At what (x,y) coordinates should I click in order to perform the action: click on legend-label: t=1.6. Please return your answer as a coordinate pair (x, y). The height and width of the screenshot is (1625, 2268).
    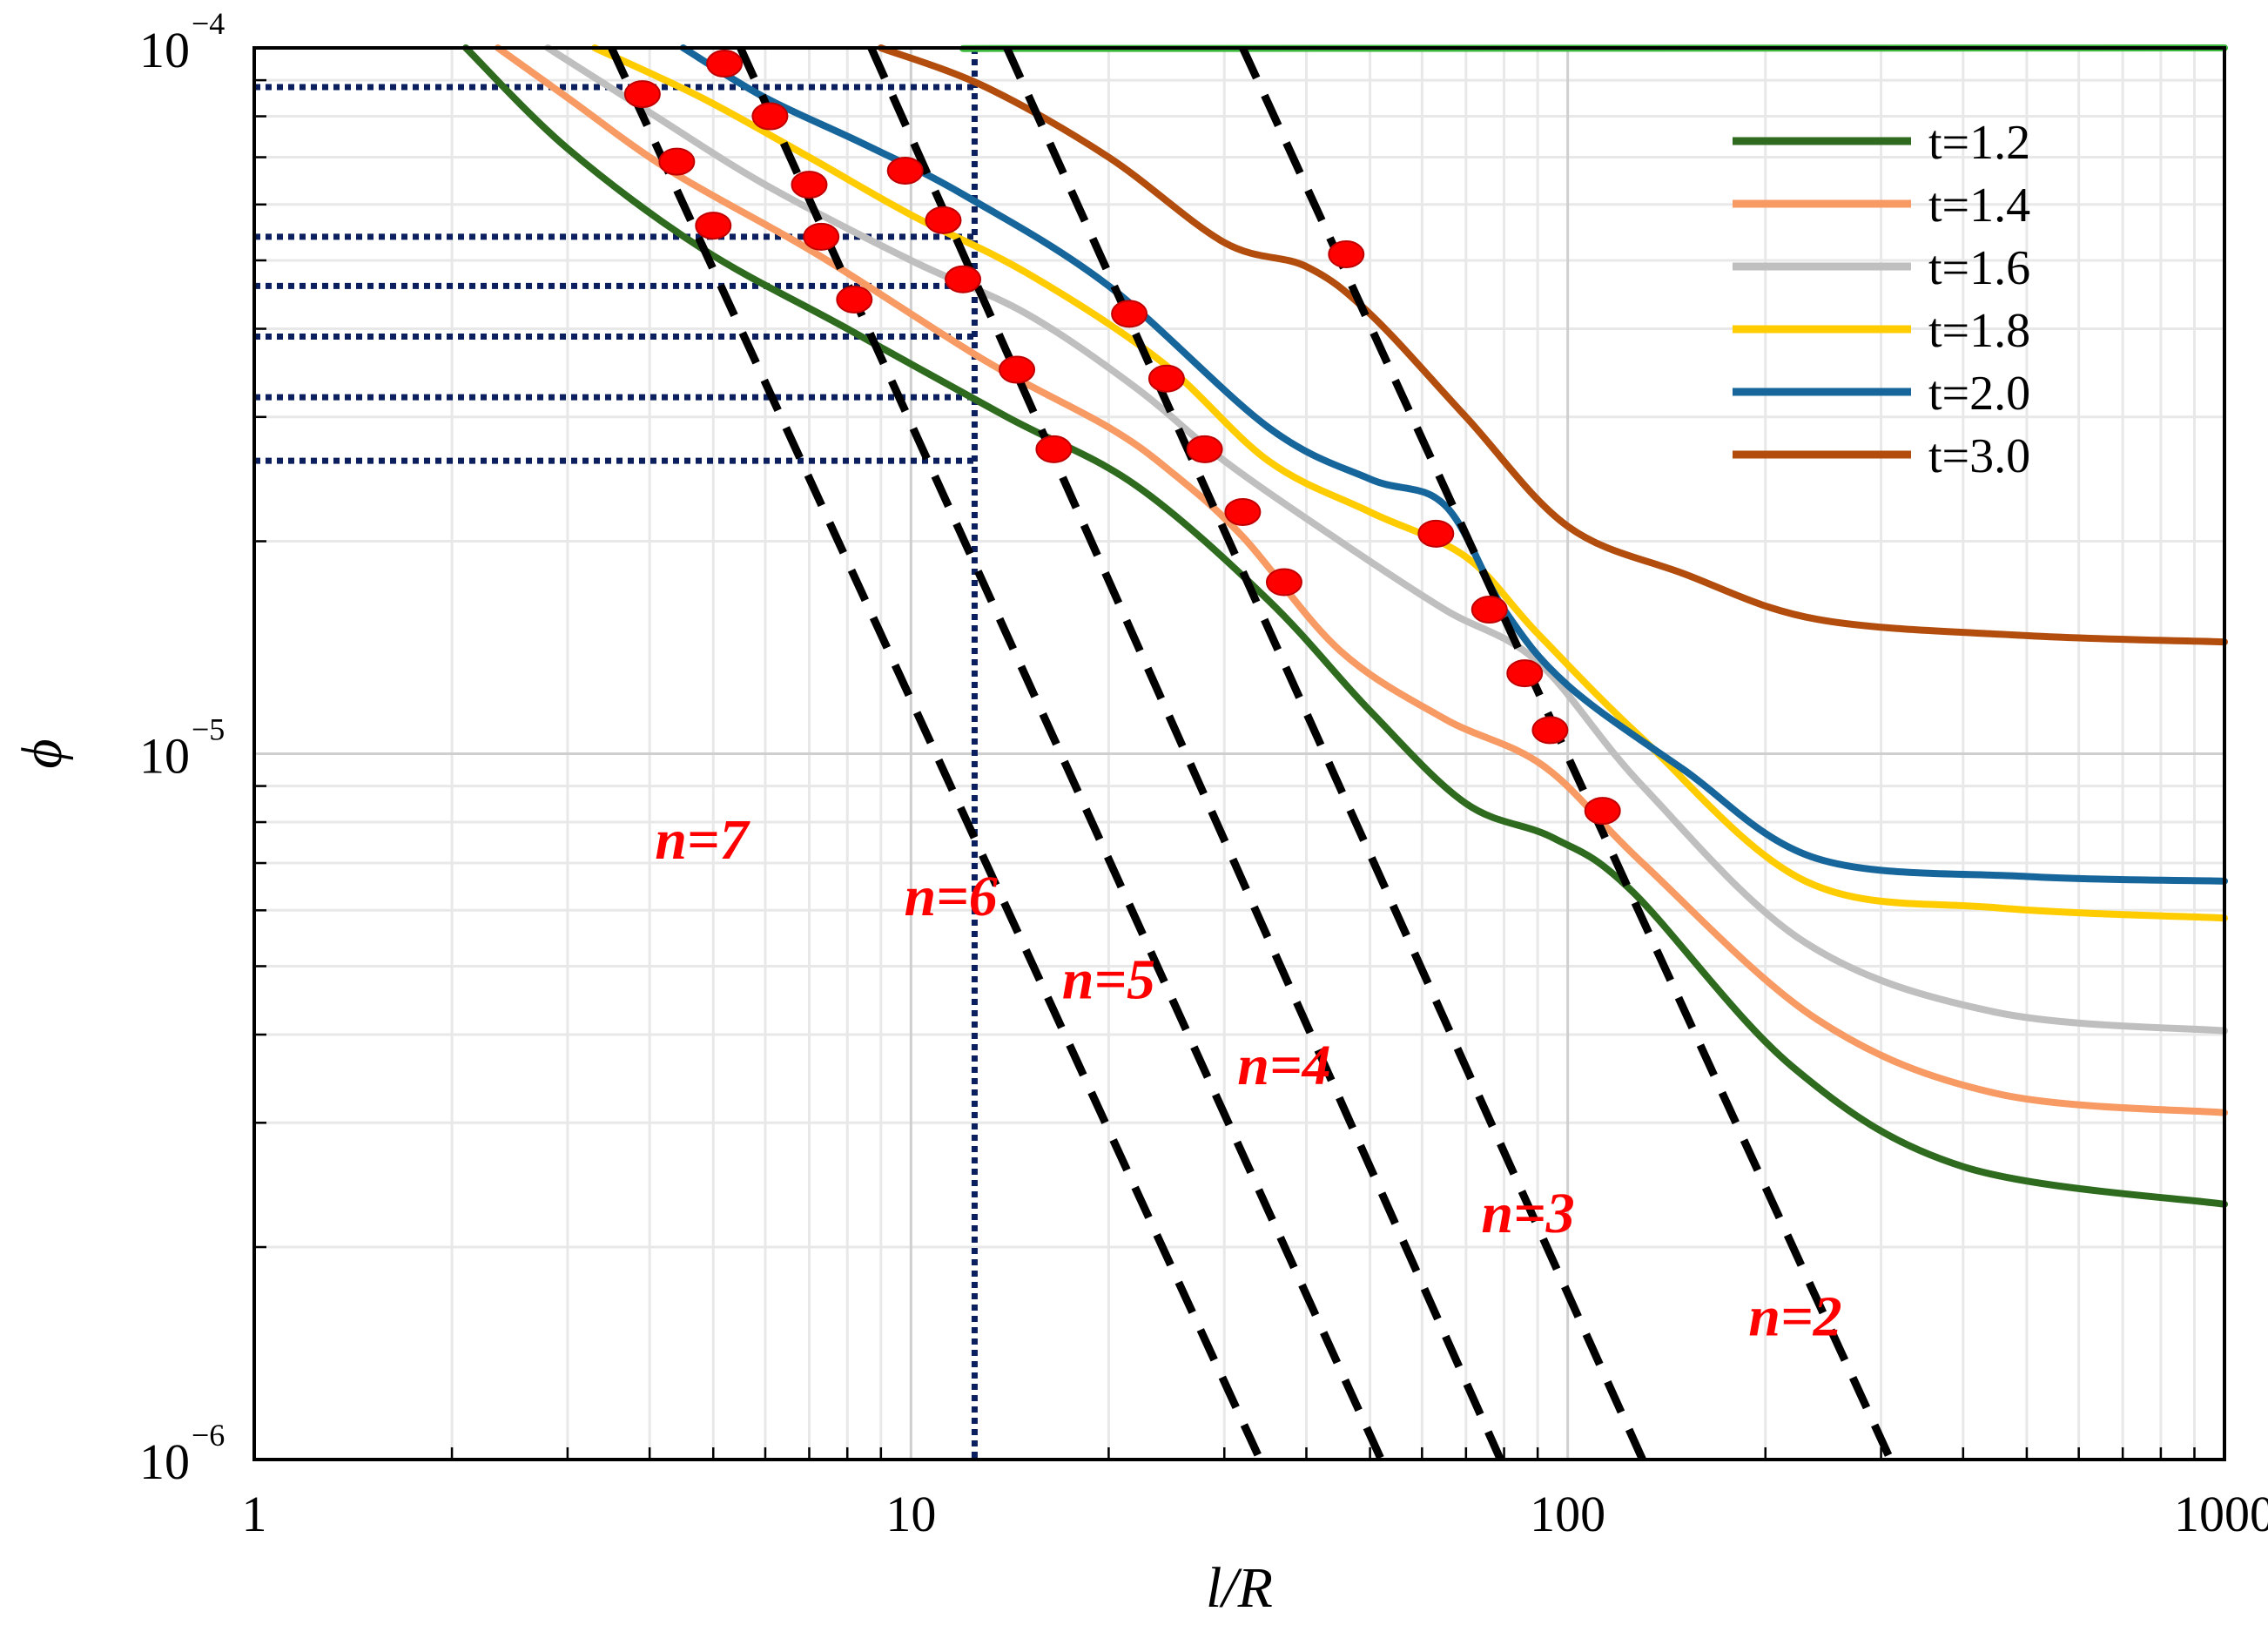
    Looking at the image, I should click on (1979, 268).